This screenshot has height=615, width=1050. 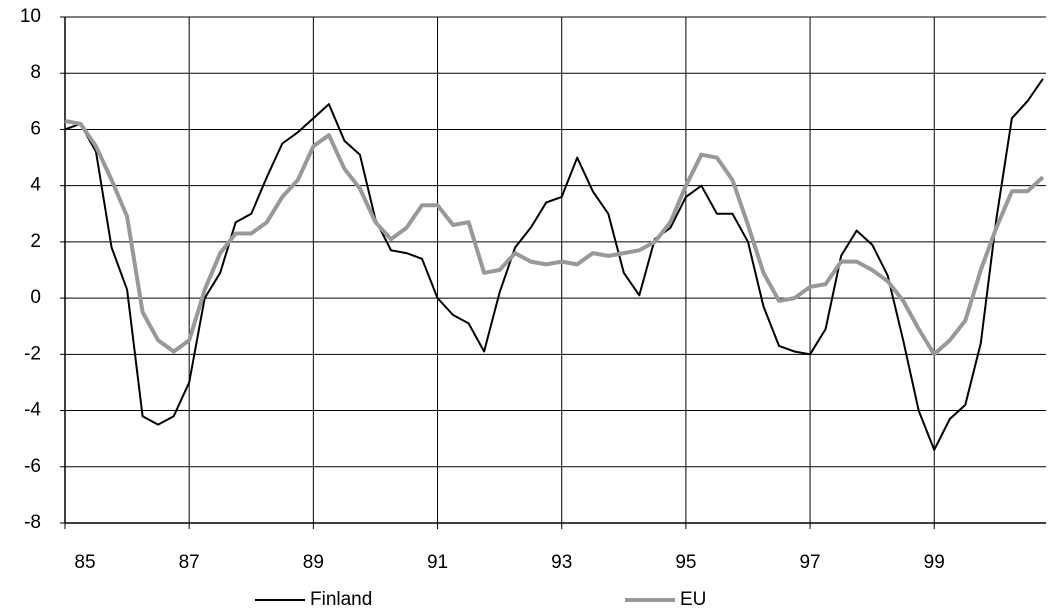 I want to click on x-tick-label: 99, so click(x=934, y=562).